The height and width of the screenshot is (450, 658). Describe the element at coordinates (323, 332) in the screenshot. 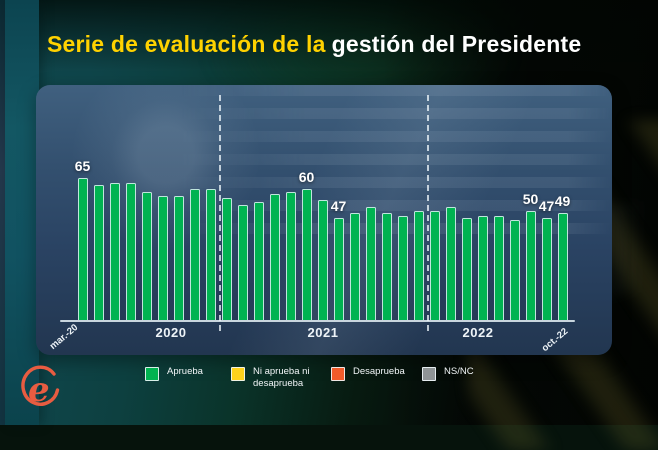

I see `axis-year-label: 2021` at that location.